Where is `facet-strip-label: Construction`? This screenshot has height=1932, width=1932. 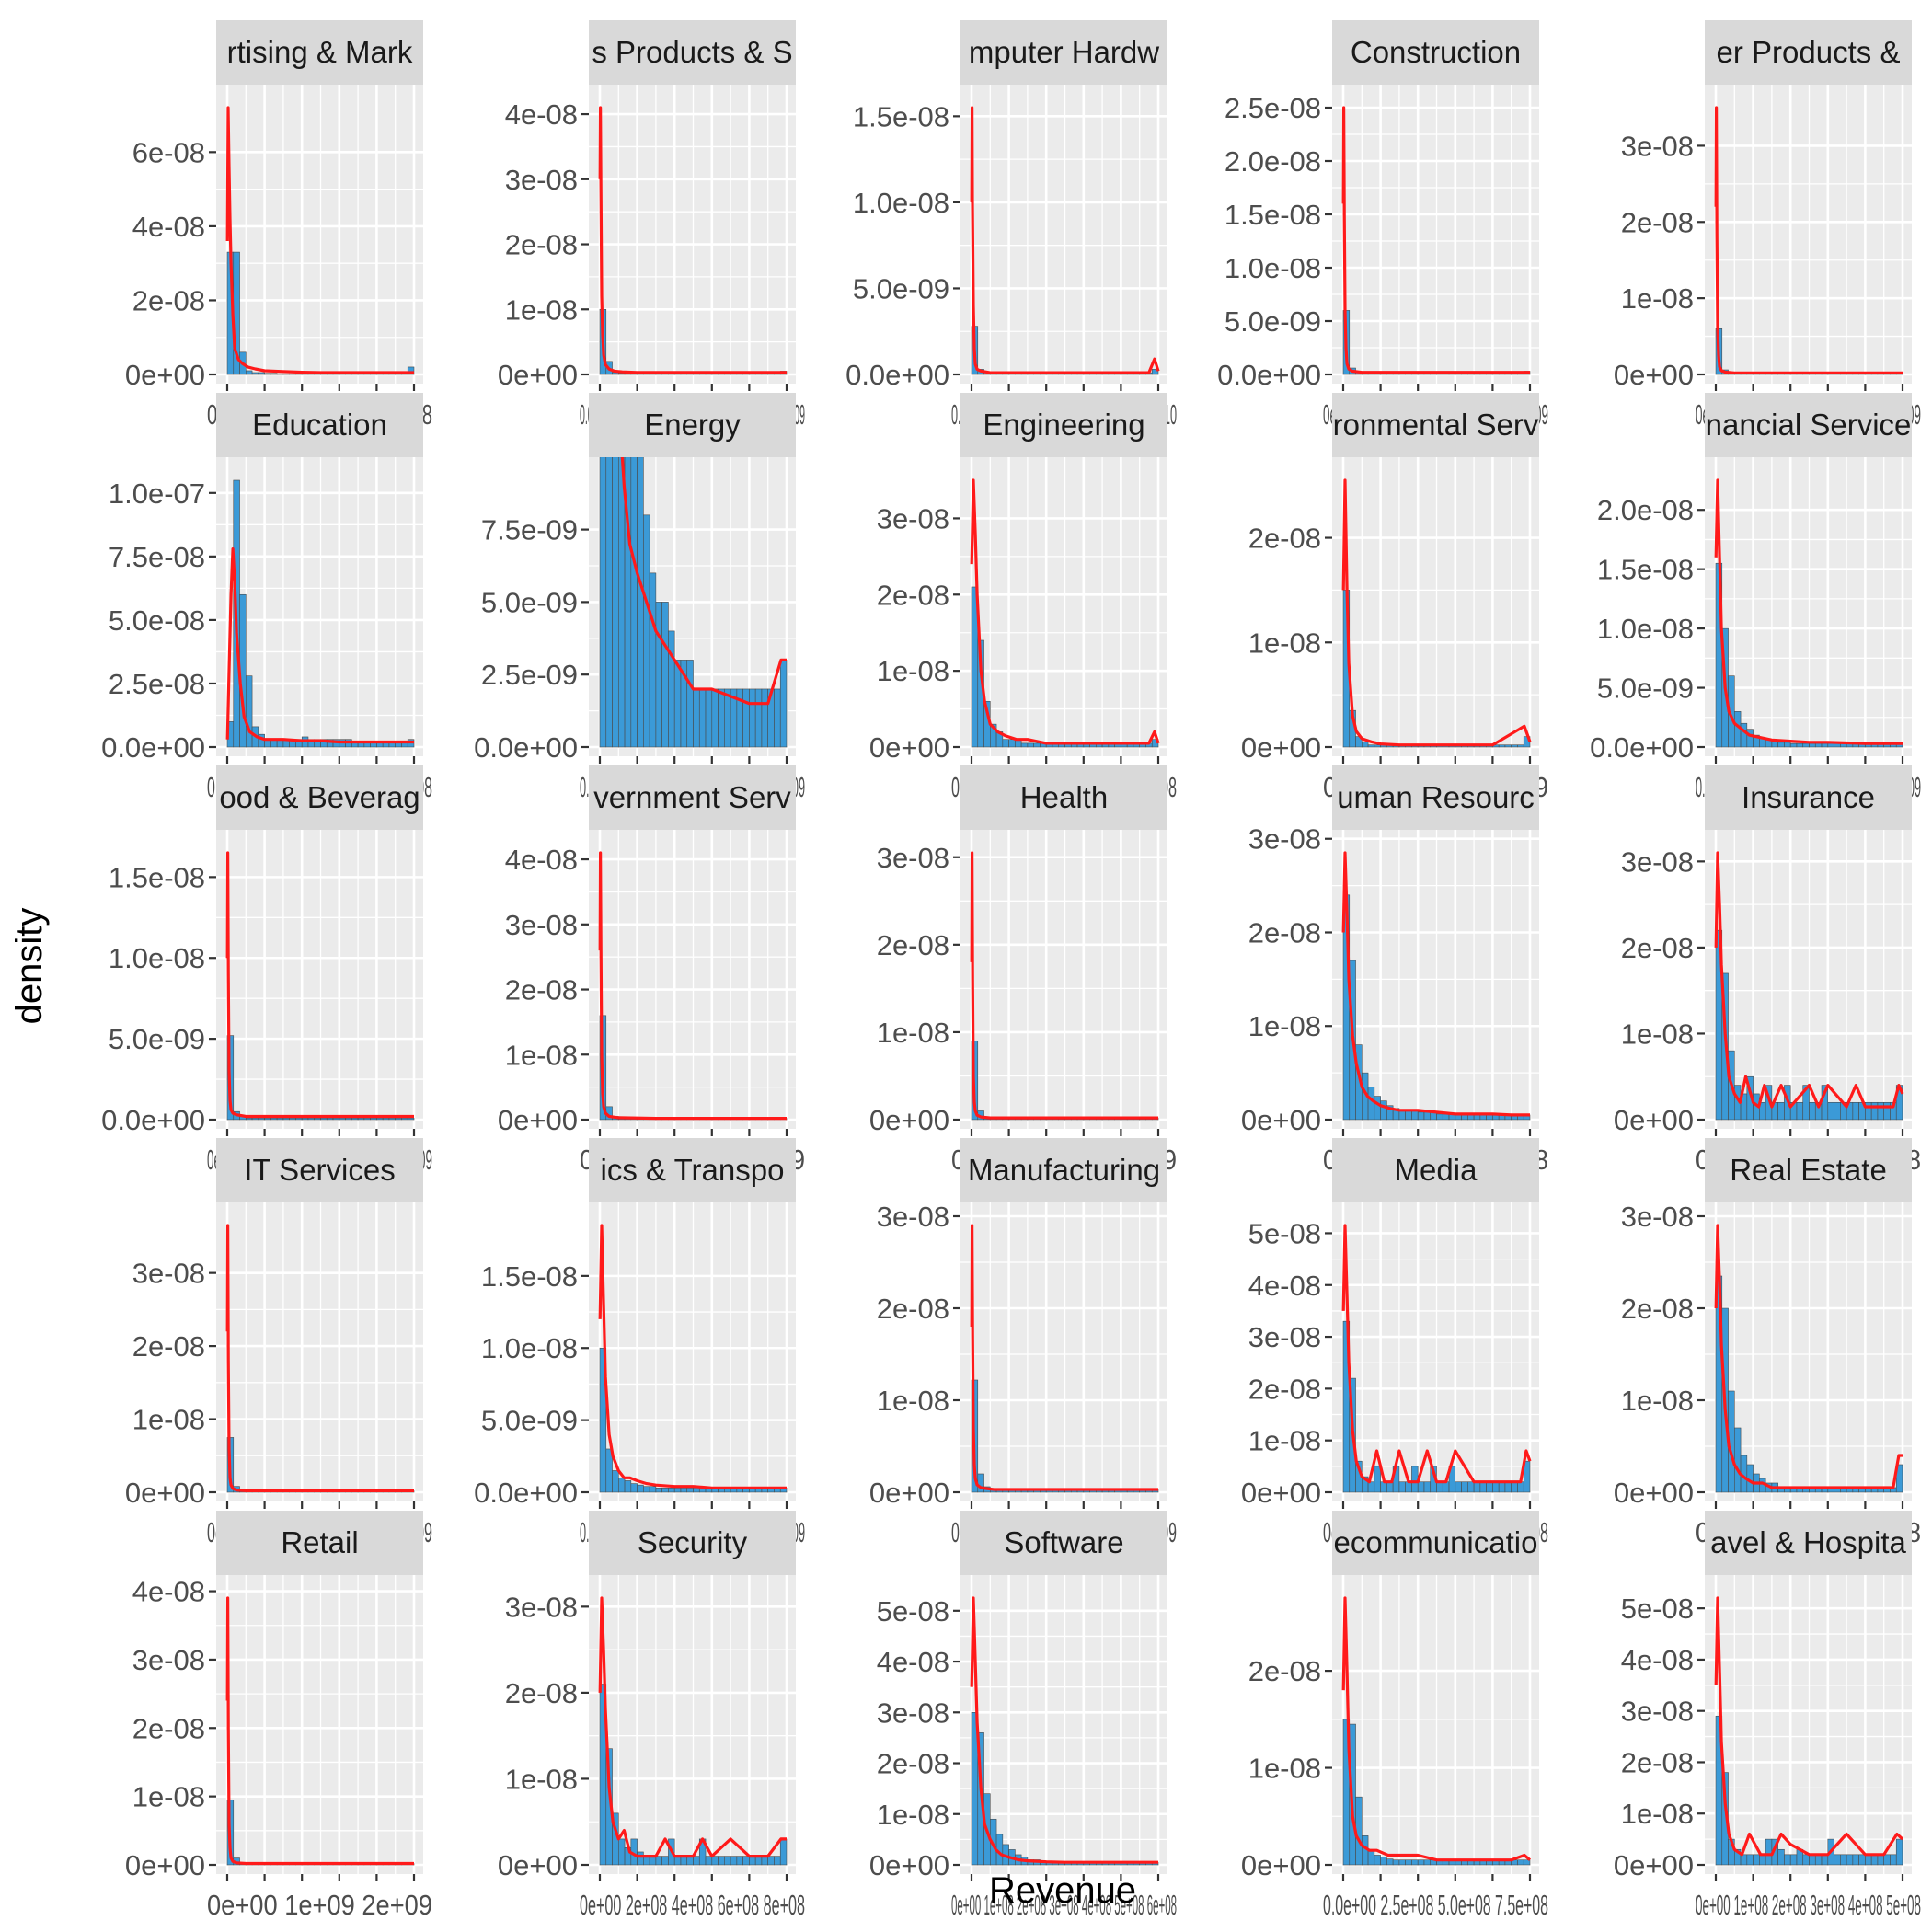
facet-strip-label: Construction is located at coordinates (1436, 52).